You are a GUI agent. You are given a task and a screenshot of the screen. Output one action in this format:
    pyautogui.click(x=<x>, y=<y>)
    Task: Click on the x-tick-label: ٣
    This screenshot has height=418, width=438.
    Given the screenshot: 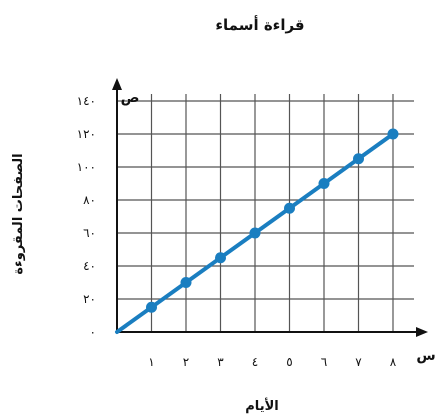 What is the action you would take?
    pyautogui.click(x=220, y=362)
    